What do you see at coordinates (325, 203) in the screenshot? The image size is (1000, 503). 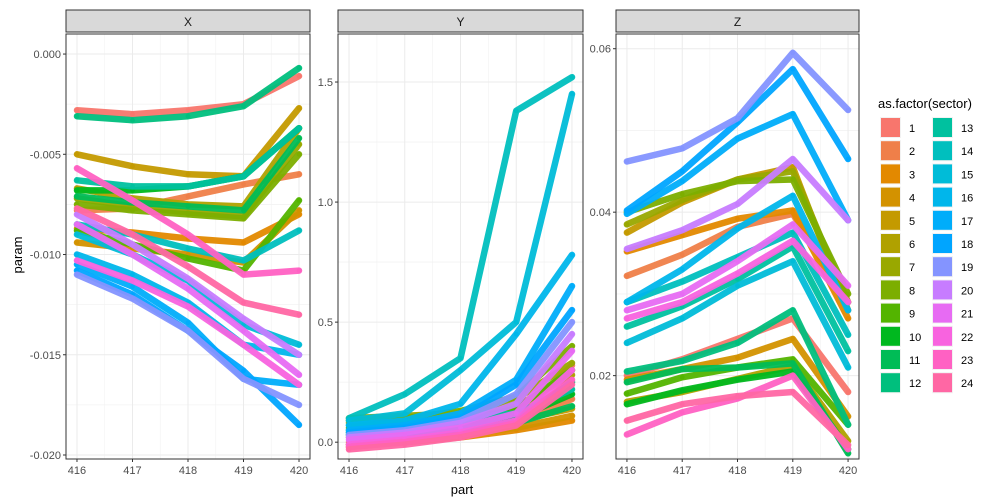 I see `y-tick-label: 1.0` at bounding box center [325, 203].